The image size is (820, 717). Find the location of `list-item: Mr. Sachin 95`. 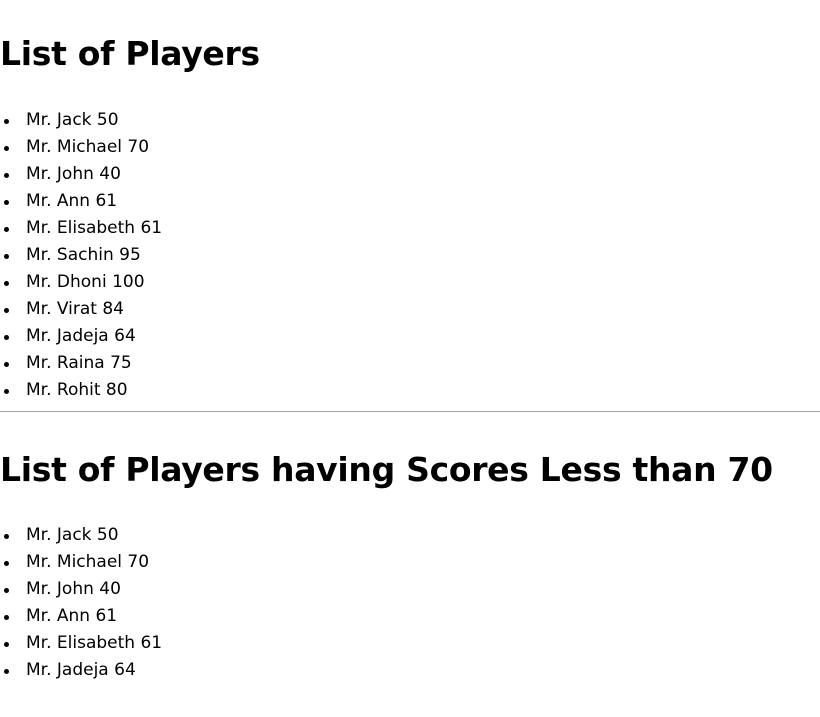

list-item: Mr. Sachin 95 is located at coordinates (81, 255).